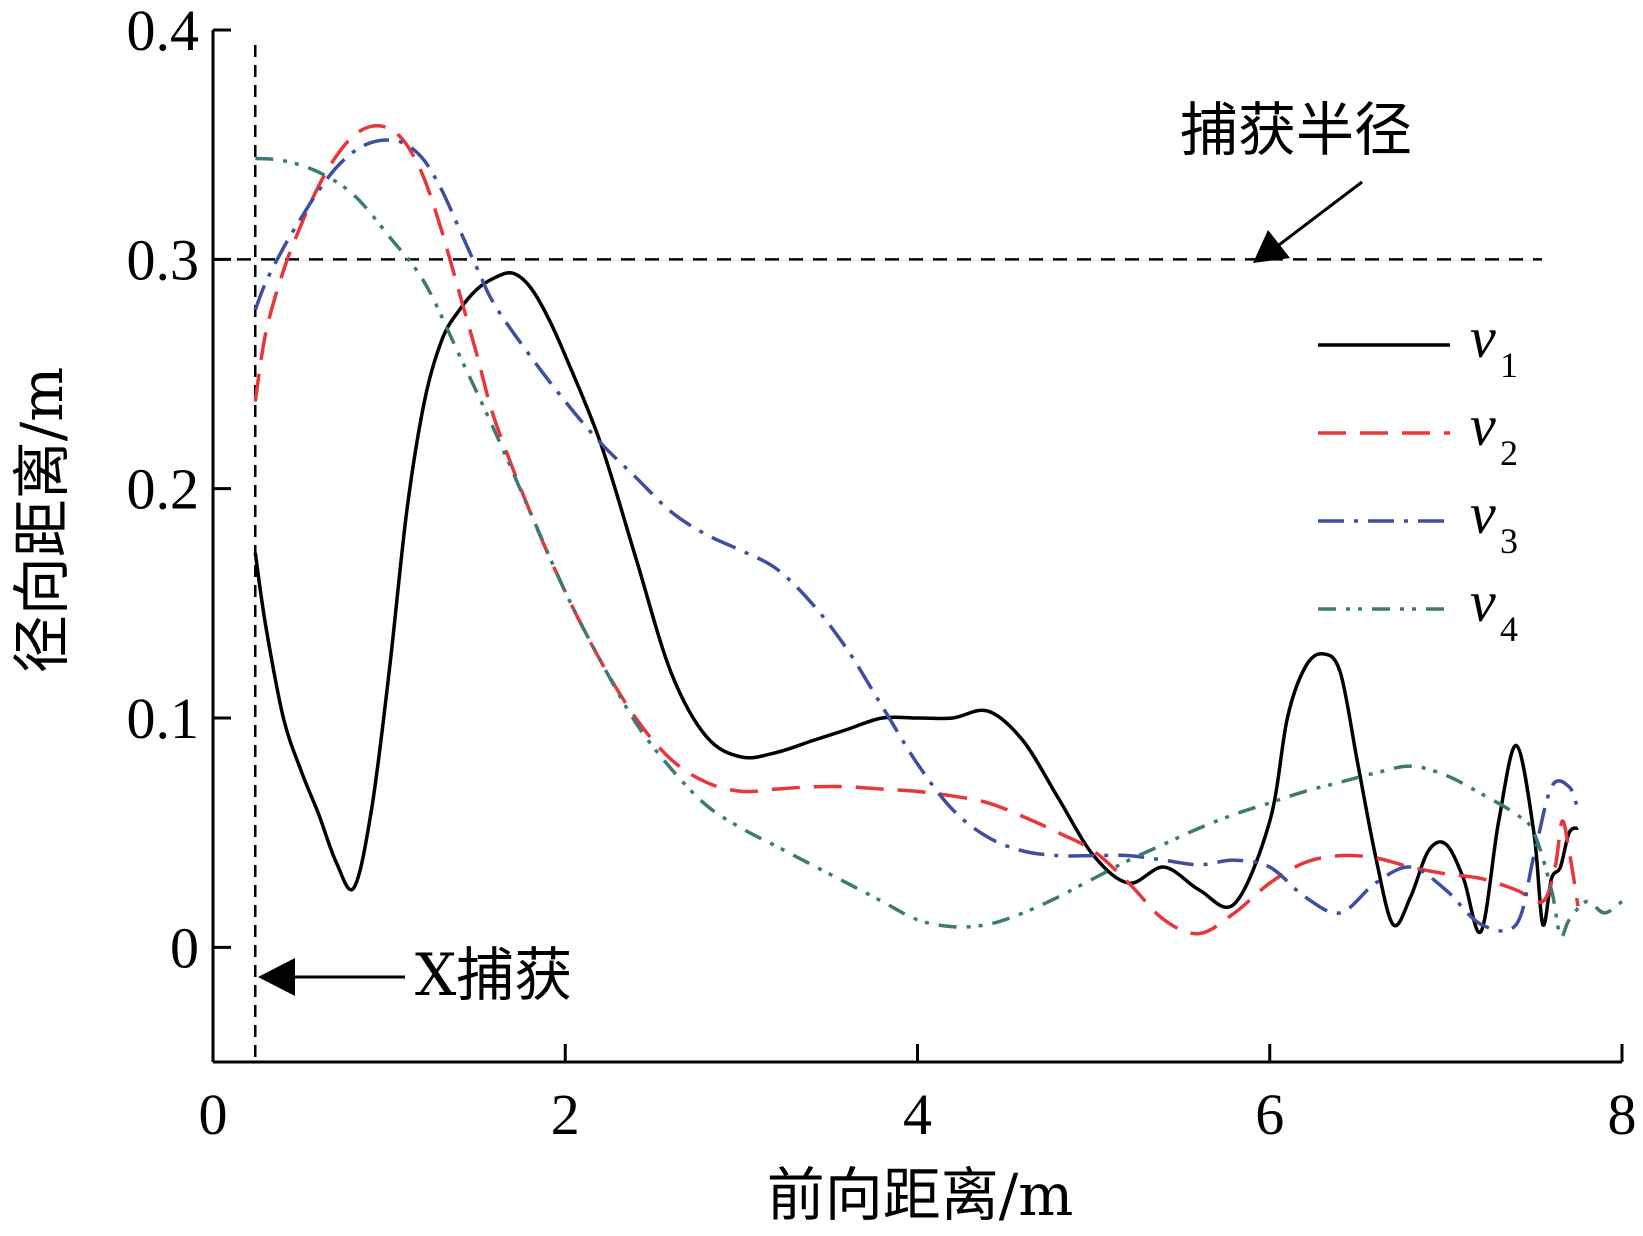  Describe the element at coordinates (1483, 425) in the screenshot. I see `legend-label-v2: v` at that location.